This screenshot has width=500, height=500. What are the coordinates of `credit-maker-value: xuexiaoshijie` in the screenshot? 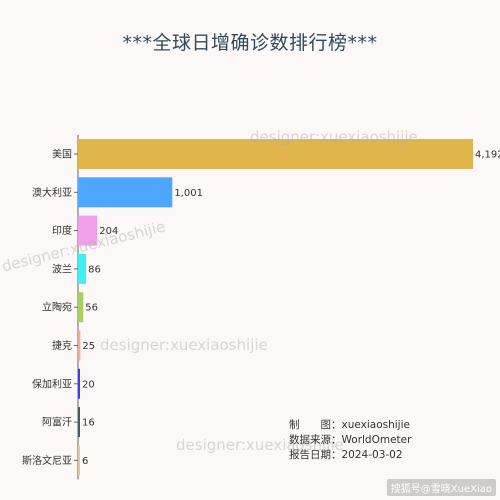 It's located at (375, 425).